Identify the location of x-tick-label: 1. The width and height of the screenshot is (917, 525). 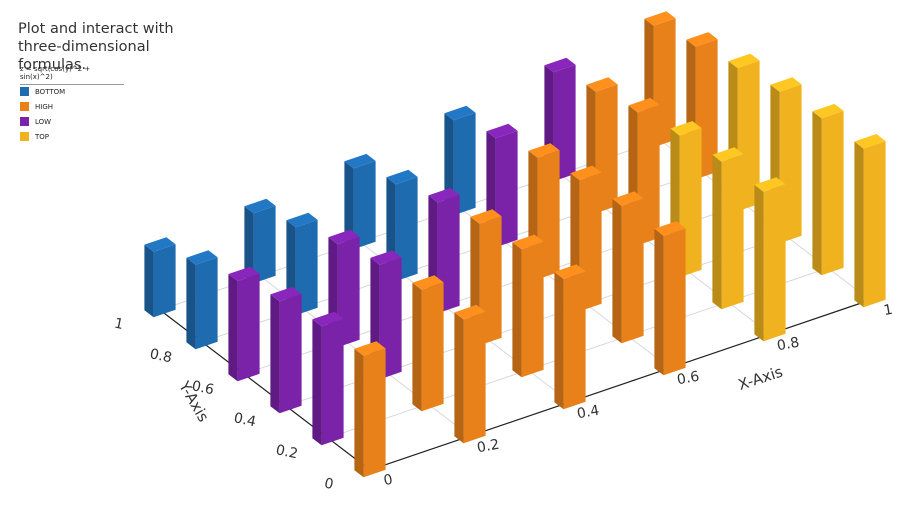
(888, 310).